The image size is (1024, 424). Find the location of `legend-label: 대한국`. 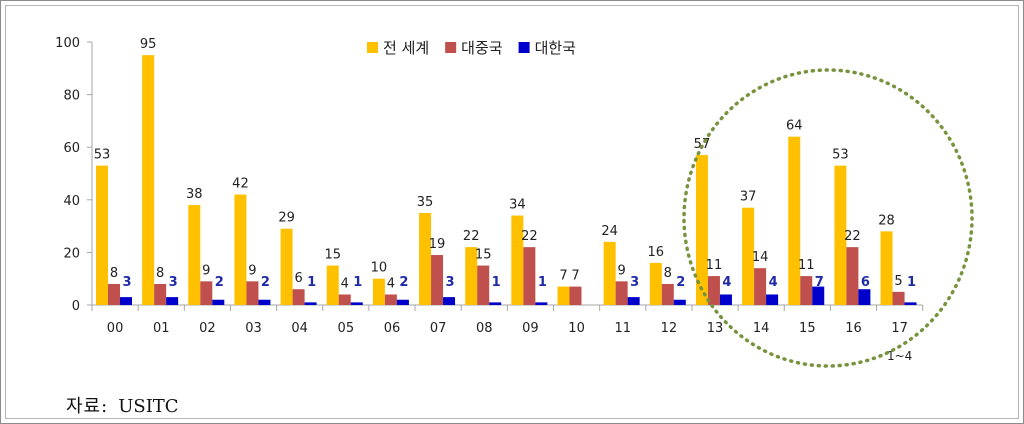

legend-label: 대한국 is located at coordinates (556, 48).